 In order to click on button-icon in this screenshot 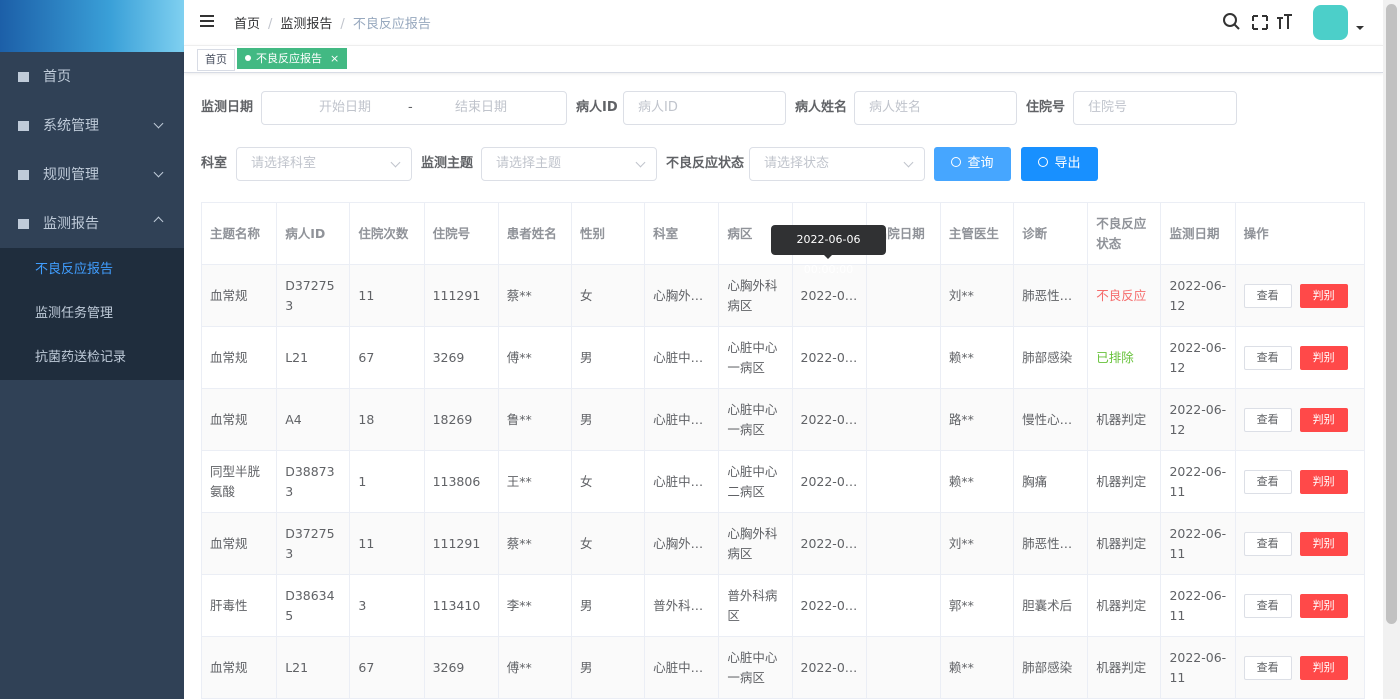, I will do `click(1043, 162)`.